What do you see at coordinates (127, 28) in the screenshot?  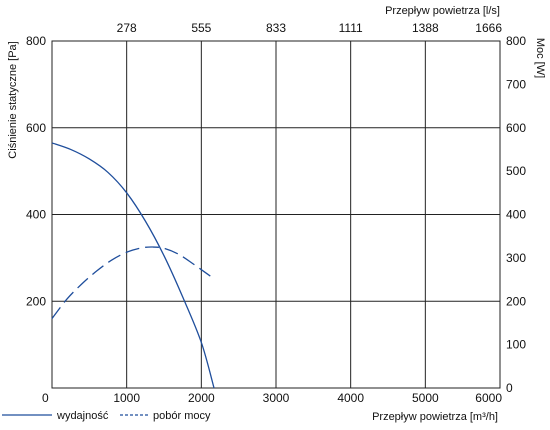 I see `x-top-tick-label: 278` at bounding box center [127, 28].